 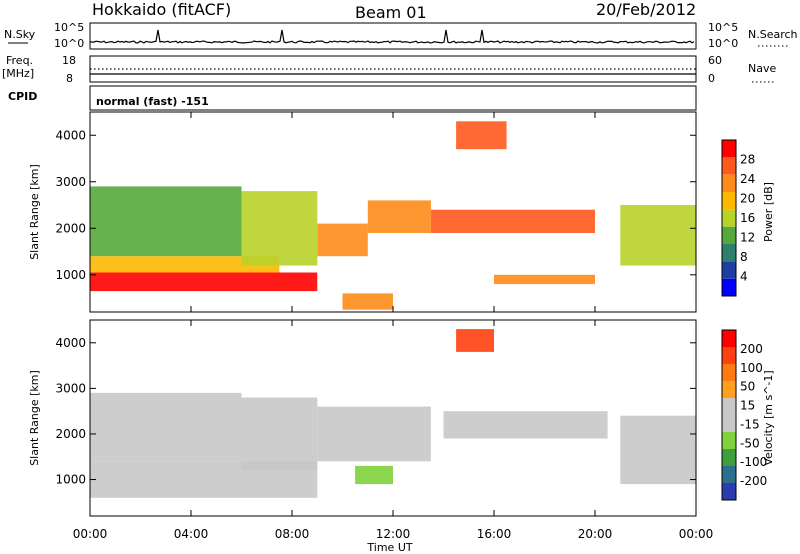 I want to click on nave-tick-top: 60, so click(x=715, y=60).